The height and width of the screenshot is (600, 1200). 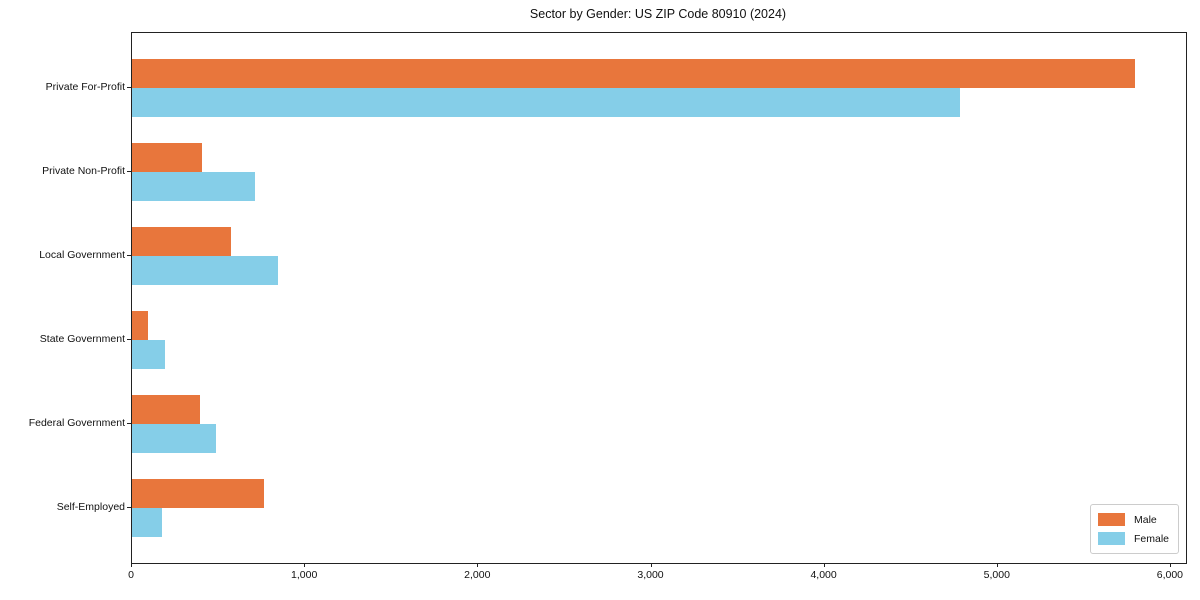 What do you see at coordinates (304, 575) in the screenshot?
I see `x-tick-label-1000: 1,000` at bounding box center [304, 575].